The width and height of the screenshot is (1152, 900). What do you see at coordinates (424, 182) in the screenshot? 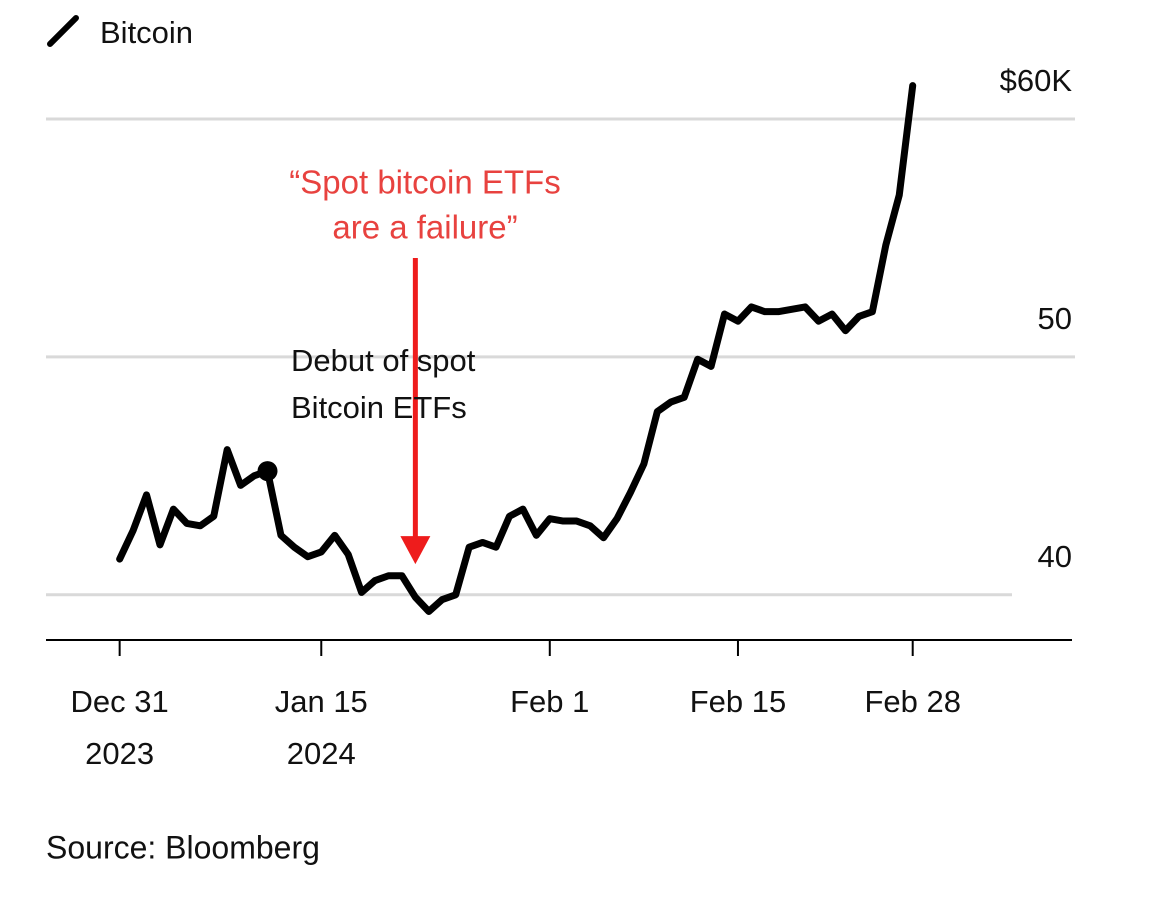
I see `annotation-text: “Spot bitcoin ETFs` at bounding box center [424, 182].